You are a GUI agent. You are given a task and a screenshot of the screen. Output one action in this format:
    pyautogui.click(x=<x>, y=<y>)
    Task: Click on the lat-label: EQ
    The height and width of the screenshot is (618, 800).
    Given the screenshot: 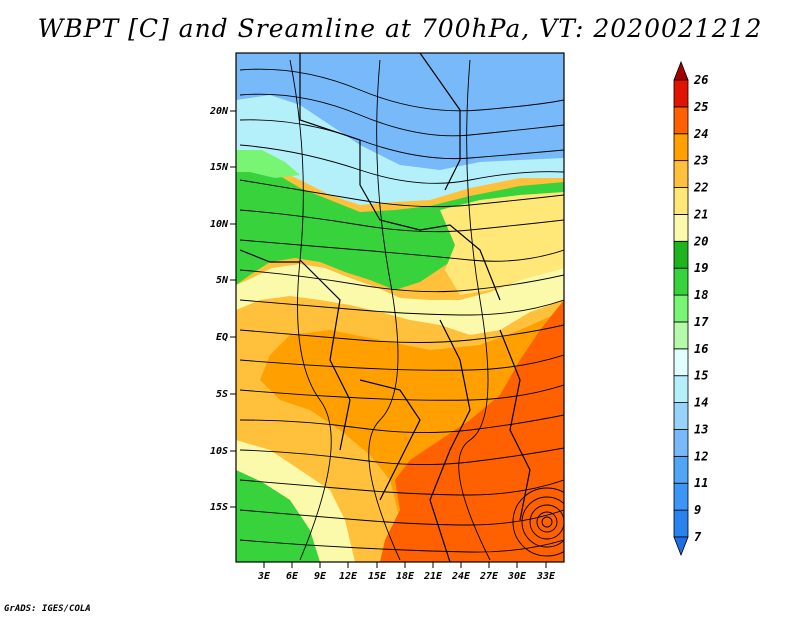 What is the action you would take?
    pyautogui.click(x=222, y=337)
    